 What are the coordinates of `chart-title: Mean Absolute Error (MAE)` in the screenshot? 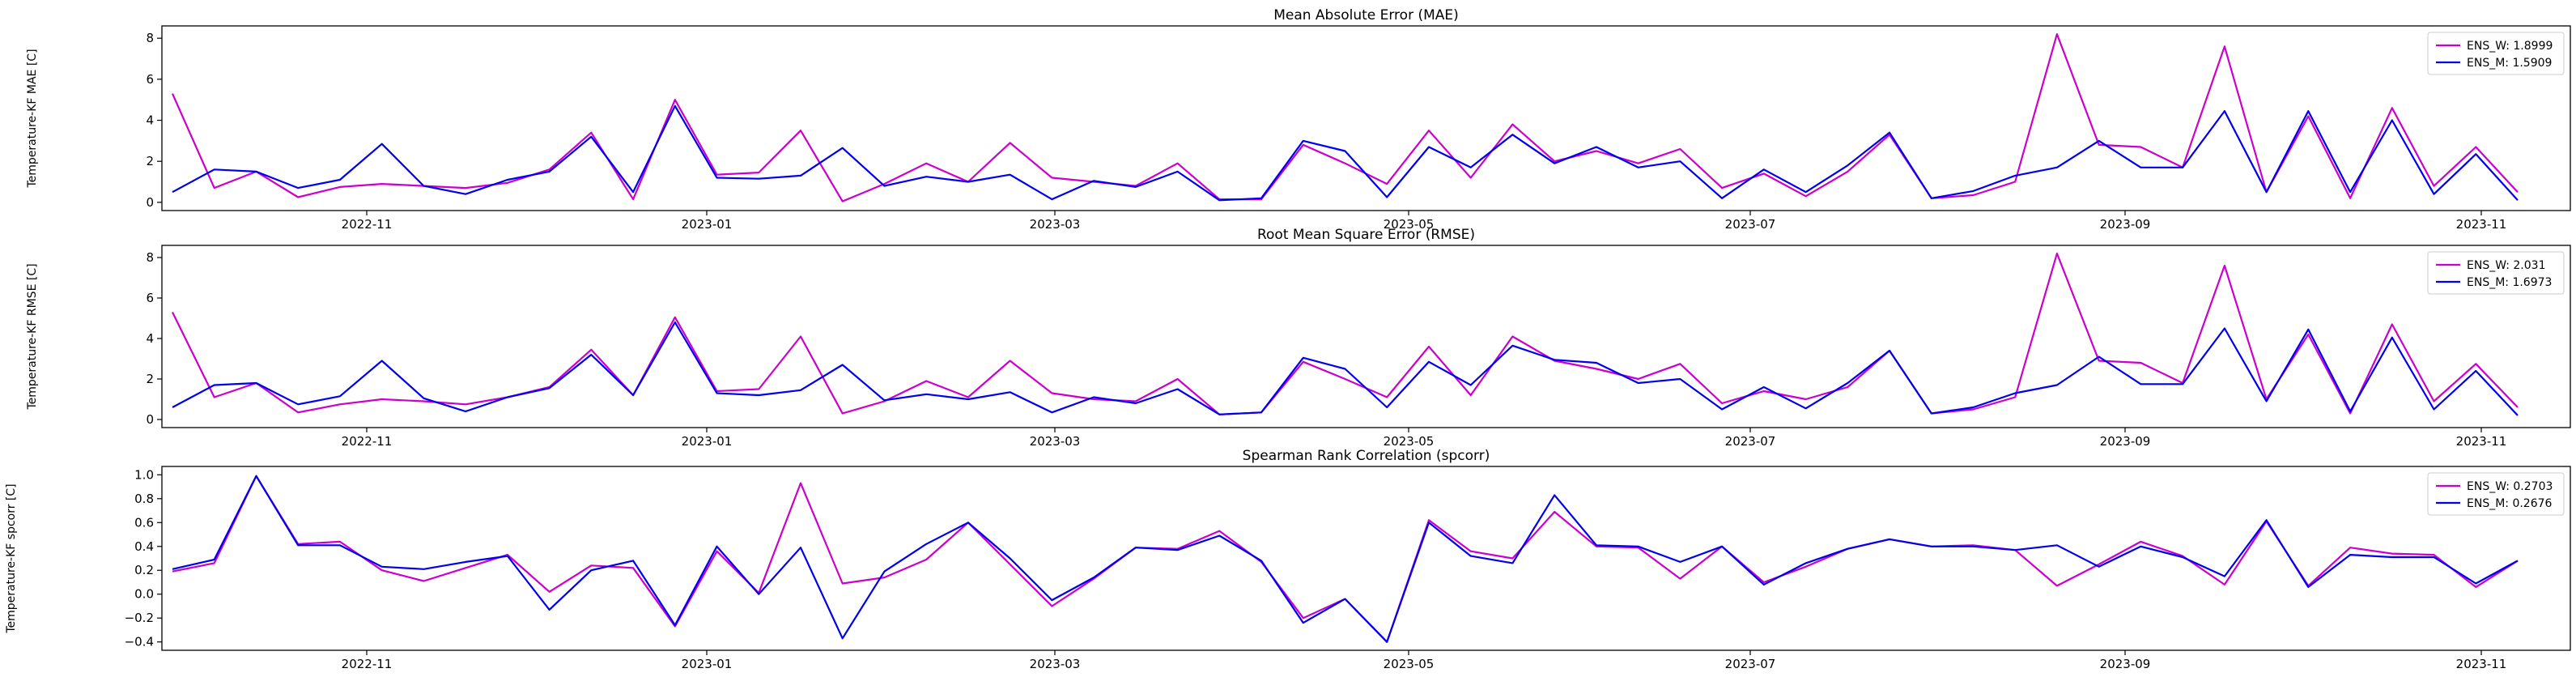 It's located at (1366, 15).